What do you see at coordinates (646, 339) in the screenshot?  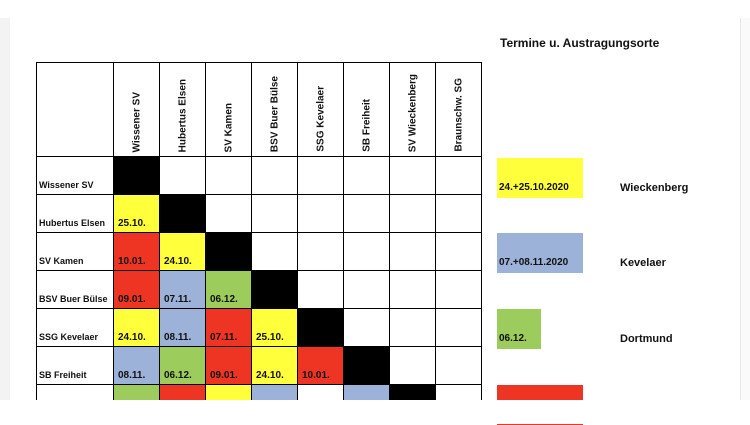 I see `legend-place: Dortmund` at bounding box center [646, 339].